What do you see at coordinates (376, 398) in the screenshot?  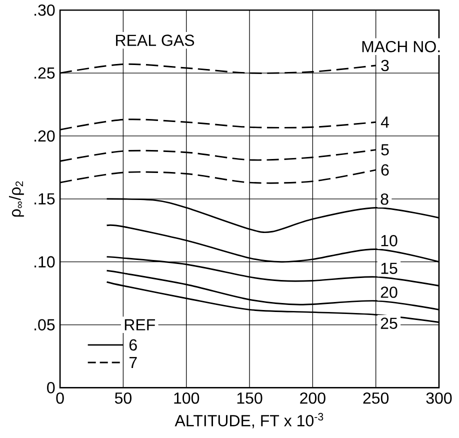 I see `x-tick-label: 250` at bounding box center [376, 398].